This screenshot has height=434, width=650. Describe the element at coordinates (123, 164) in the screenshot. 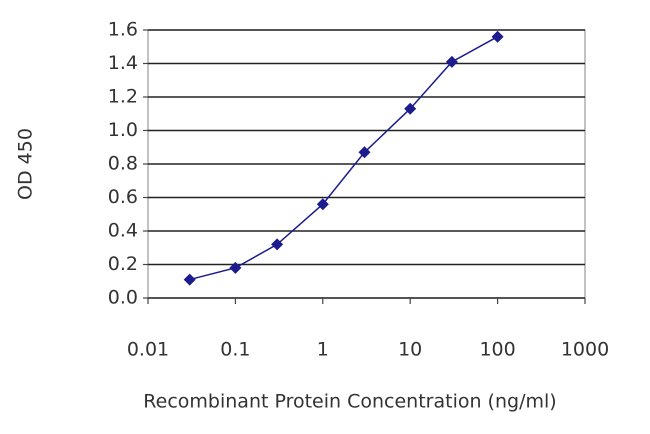

I see `y-tick-label: 0.8` at that location.